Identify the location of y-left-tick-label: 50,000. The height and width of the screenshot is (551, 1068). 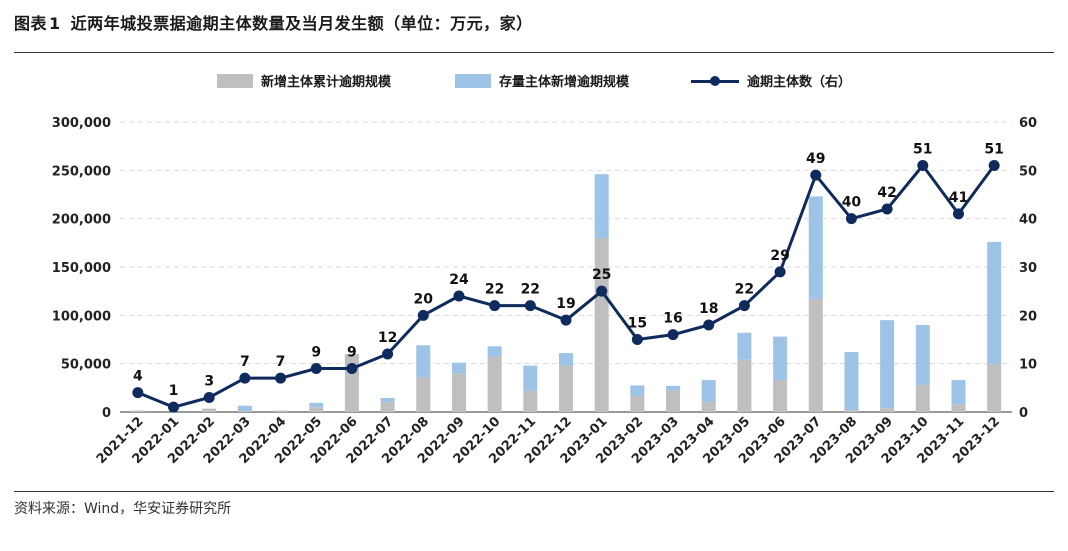
(86, 365).